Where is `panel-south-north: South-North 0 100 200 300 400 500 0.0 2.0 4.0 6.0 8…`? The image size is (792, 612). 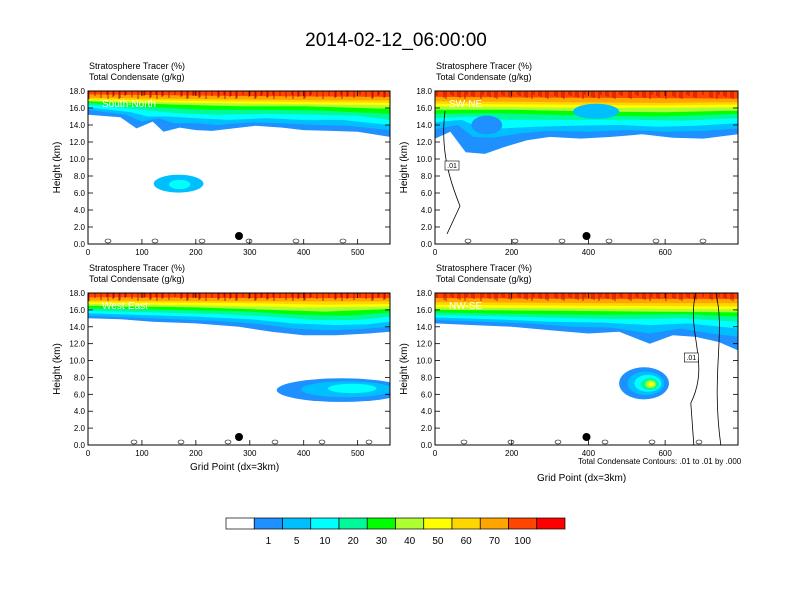
panel-south-north: South-North 0 100 200 300 400 500 0.0 2.0 4.0 6.0 8… is located at coordinates (221, 172).